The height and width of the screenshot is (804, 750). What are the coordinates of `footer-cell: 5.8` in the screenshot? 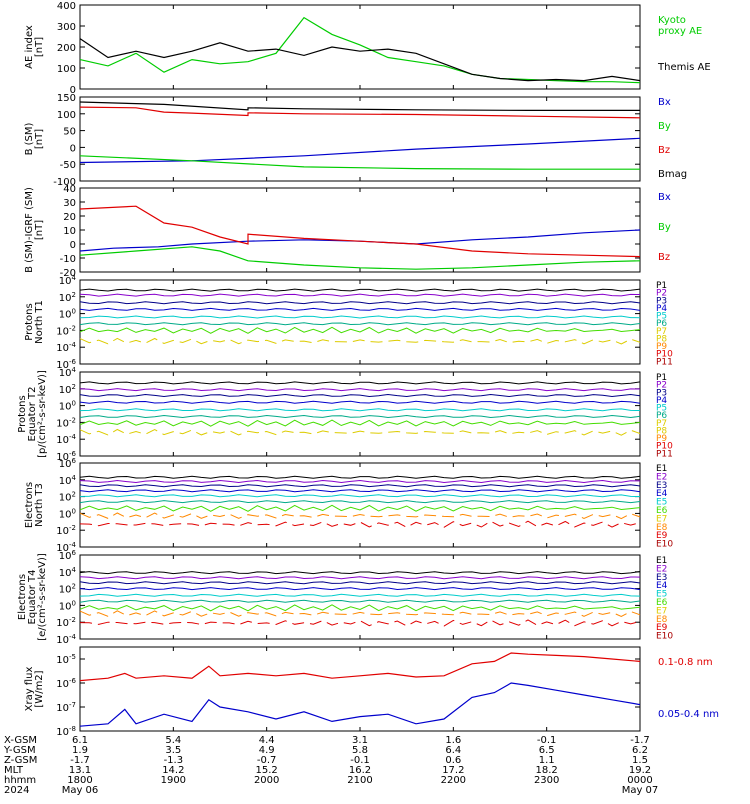 It's located at (360, 750).